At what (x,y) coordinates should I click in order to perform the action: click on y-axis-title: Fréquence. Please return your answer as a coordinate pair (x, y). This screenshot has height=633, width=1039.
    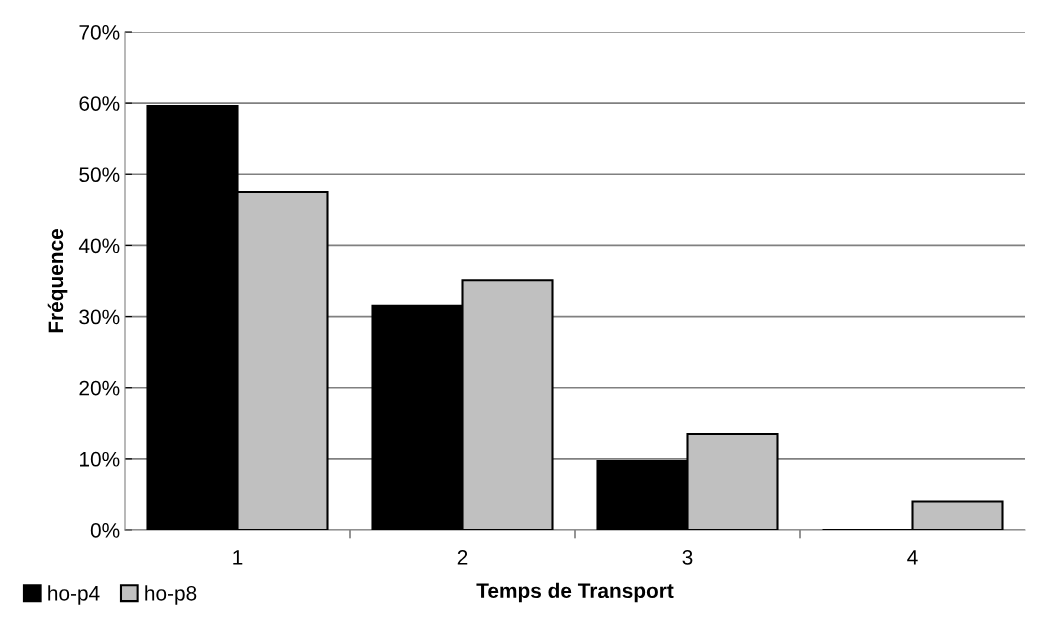
    Looking at the image, I should click on (57, 281).